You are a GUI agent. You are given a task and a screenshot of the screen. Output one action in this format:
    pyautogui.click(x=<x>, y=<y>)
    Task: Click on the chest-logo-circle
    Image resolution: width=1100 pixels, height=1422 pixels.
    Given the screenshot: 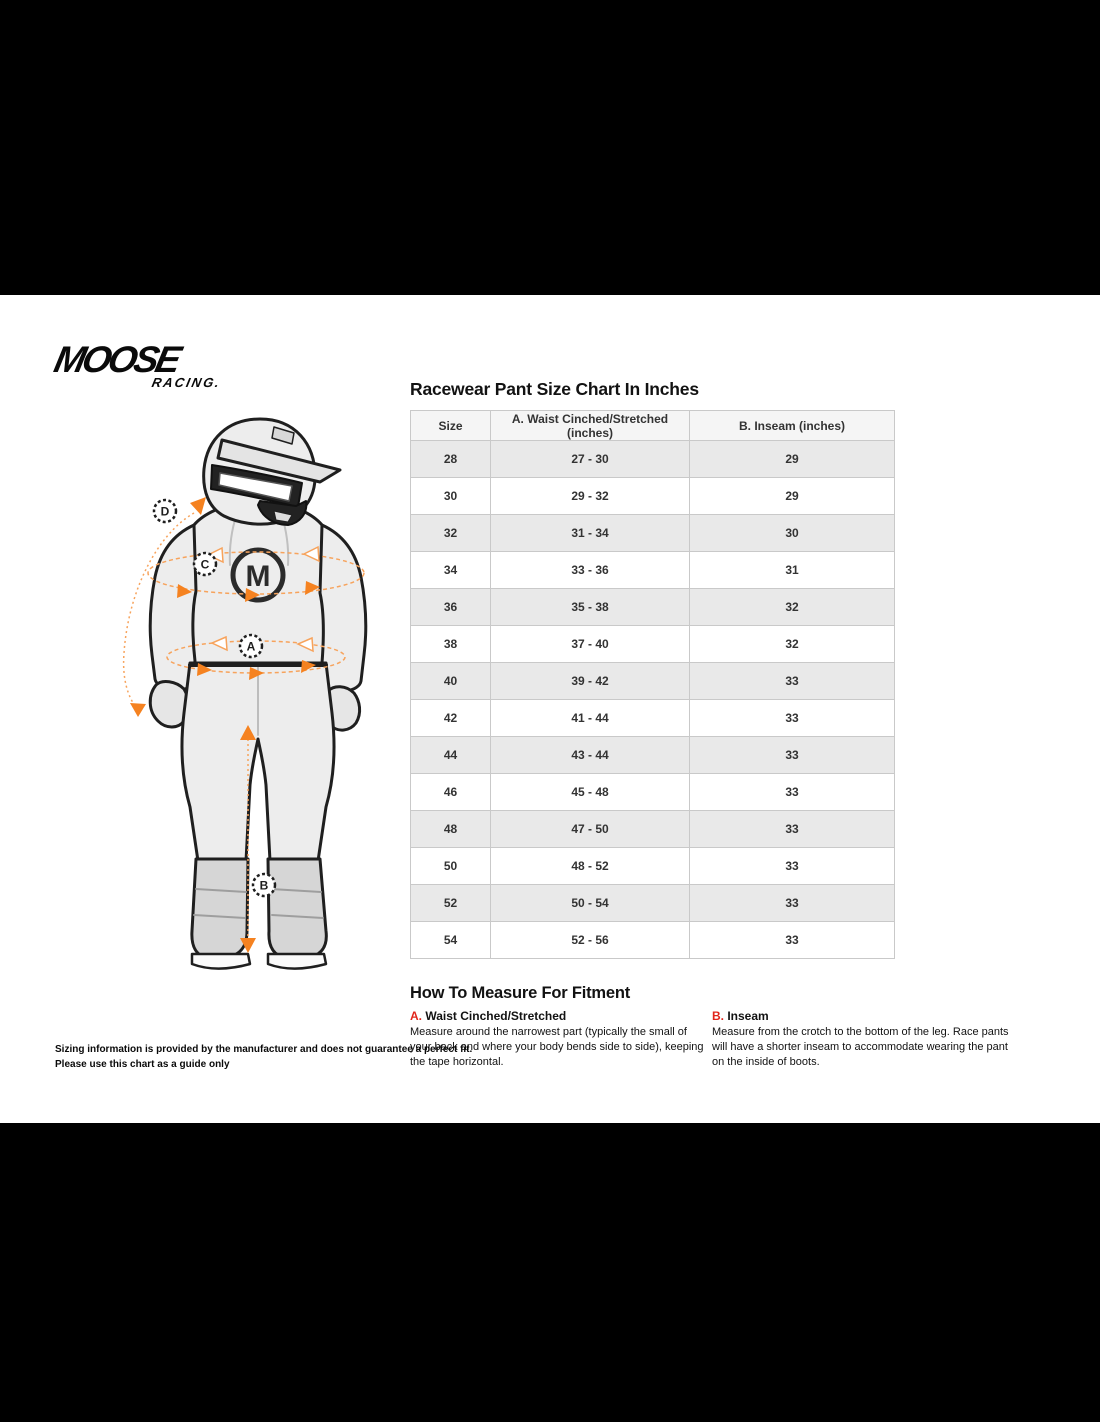 What is the action you would take?
    pyautogui.click(x=258, y=575)
    